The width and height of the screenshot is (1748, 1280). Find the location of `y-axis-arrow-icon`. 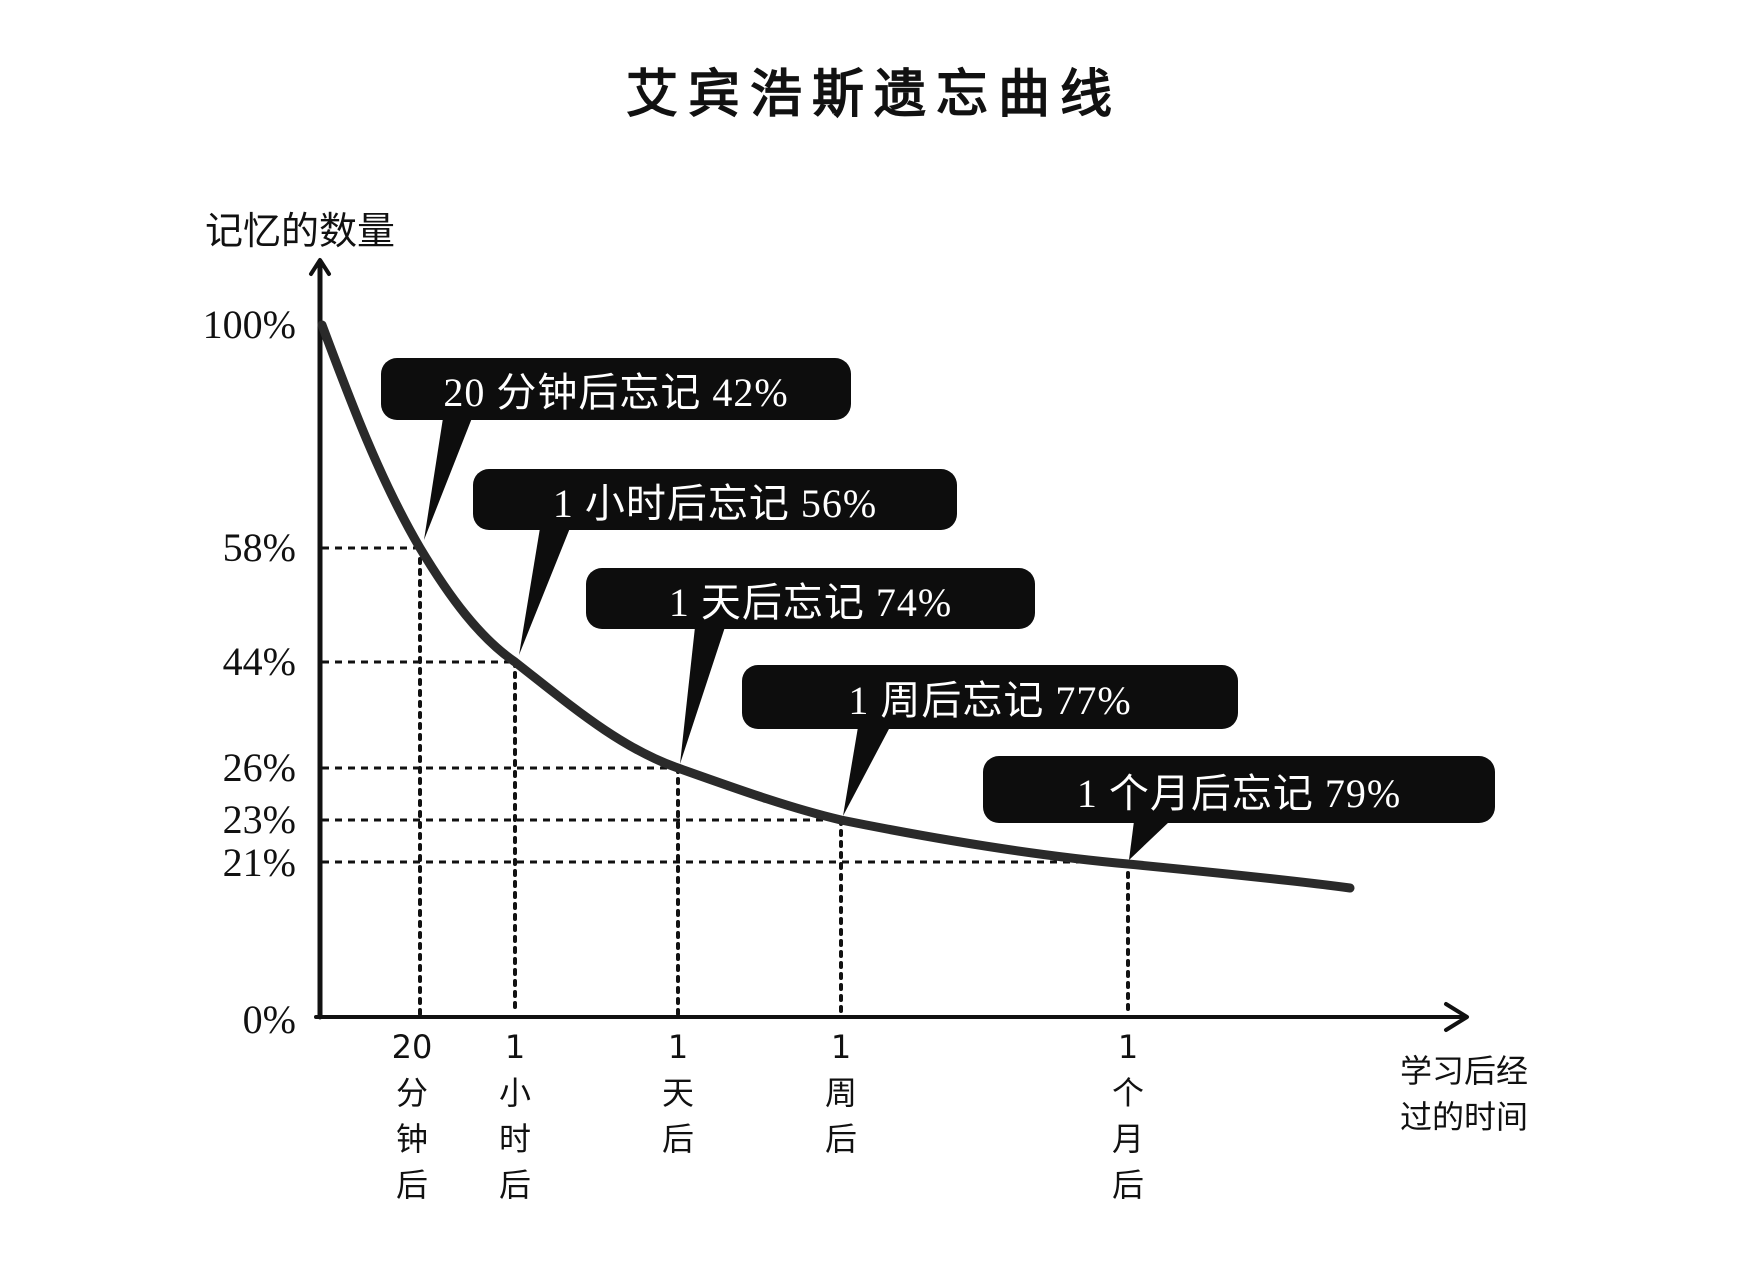

y-axis-arrow-icon is located at coordinates (320, 267).